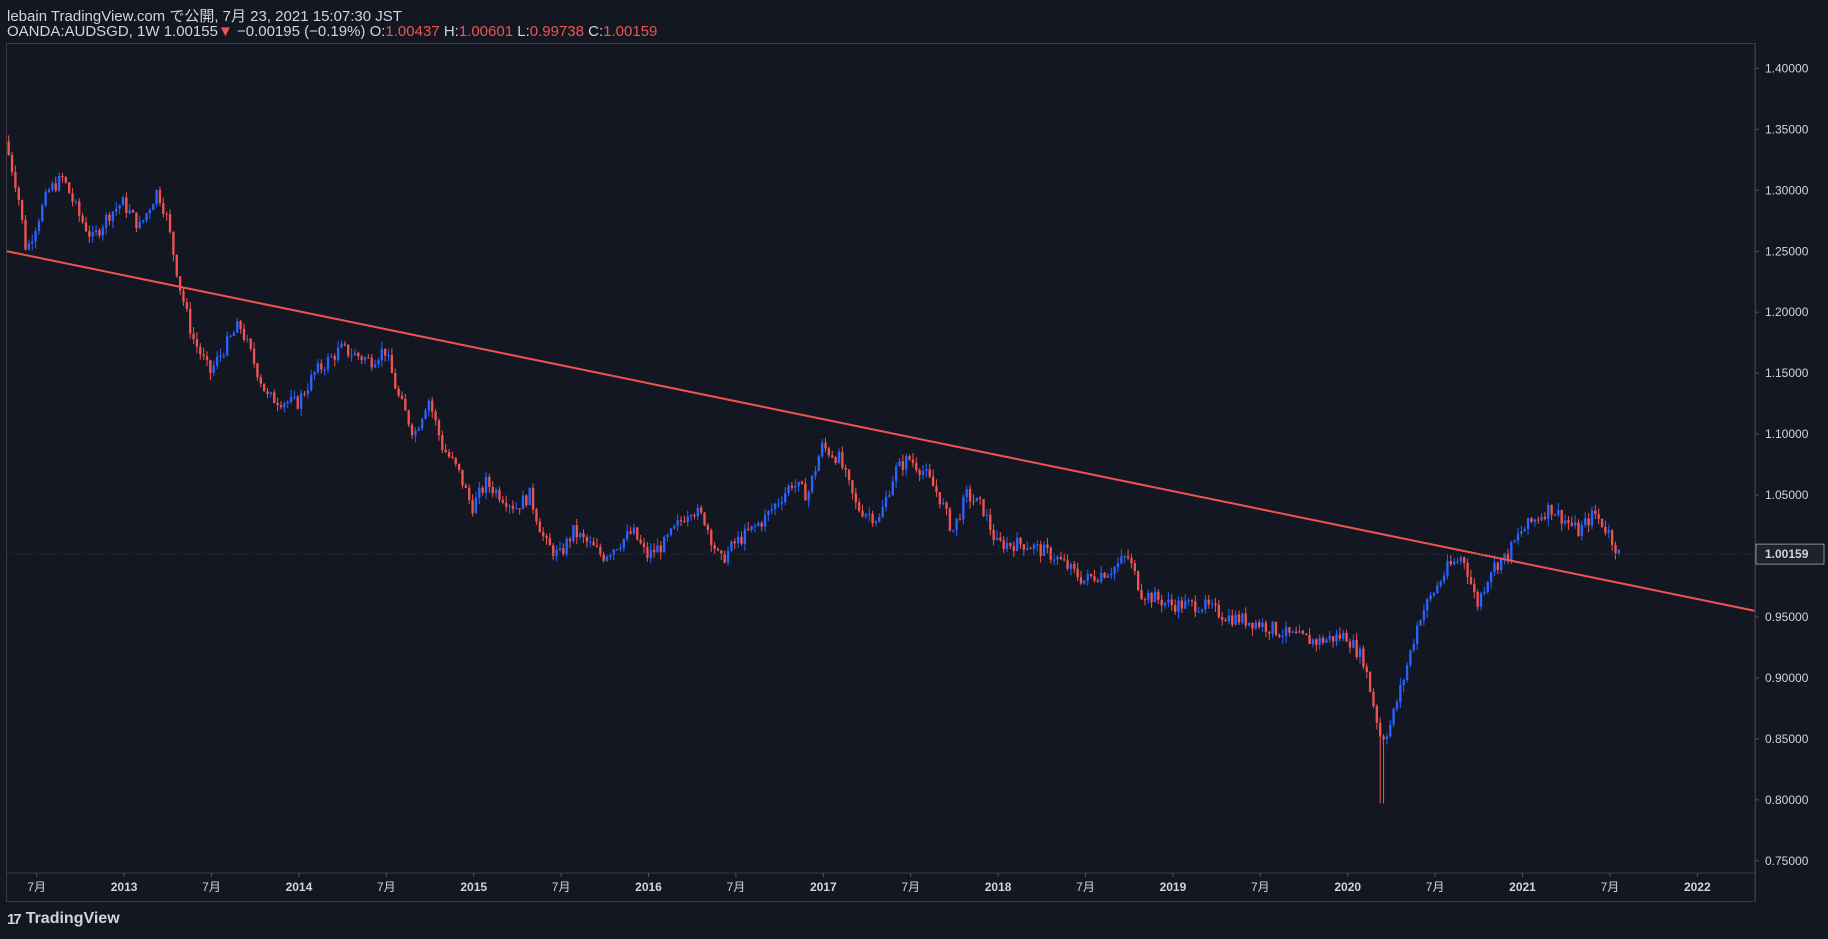  What do you see at coordinates (124, 887) in the screenshot?
I see `x-tick-label-1: 2013` at bounding box center [124, 887].